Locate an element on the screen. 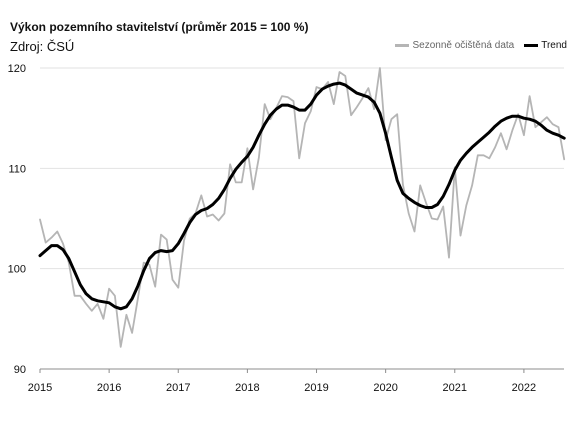 Image resolution: width=571 pixels, height=438 pixels. y-tick-label: 110 is located at coordinates (17, 169).